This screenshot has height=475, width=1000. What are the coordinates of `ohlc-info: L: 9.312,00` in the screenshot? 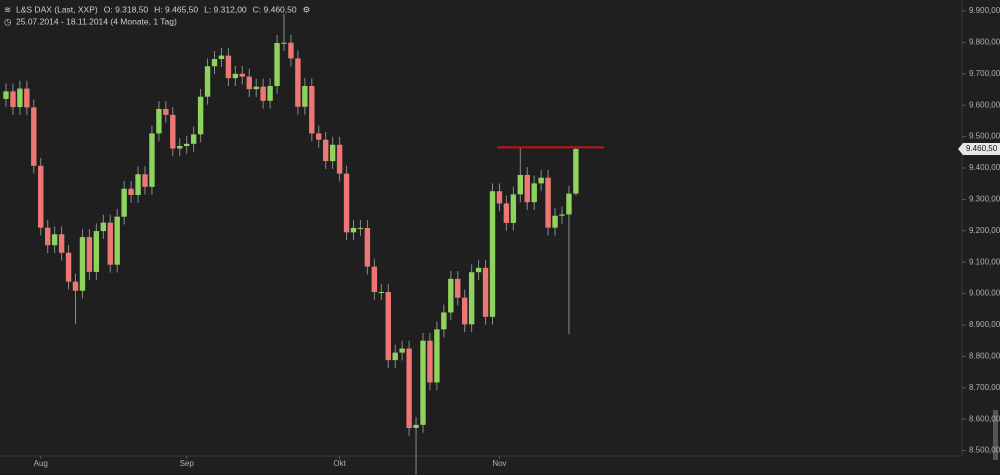 It's located at (225, 9).